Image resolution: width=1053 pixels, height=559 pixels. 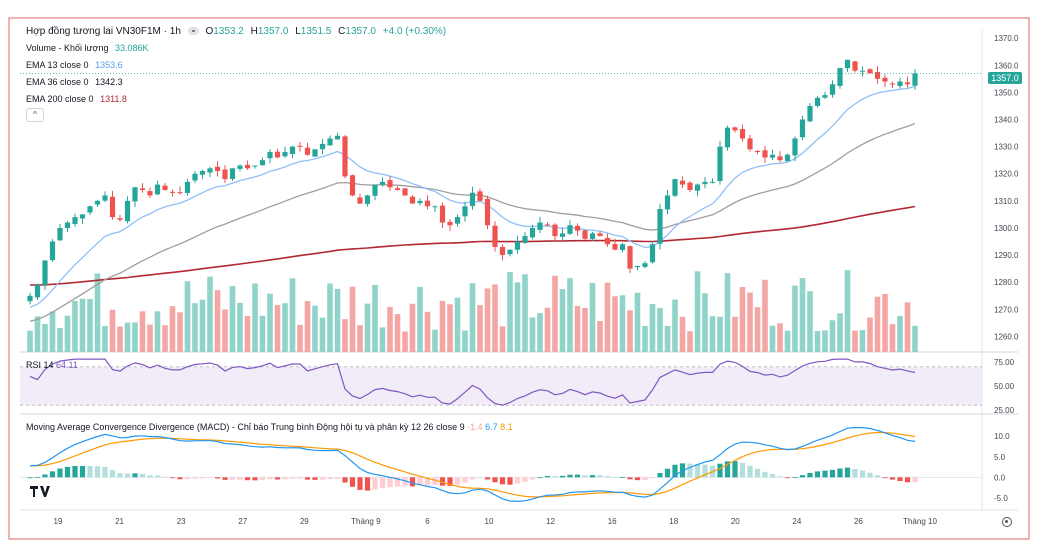 I want to click on ema200-legend: EMA 200 close 0 1311.8, so click(x=78, y=99).